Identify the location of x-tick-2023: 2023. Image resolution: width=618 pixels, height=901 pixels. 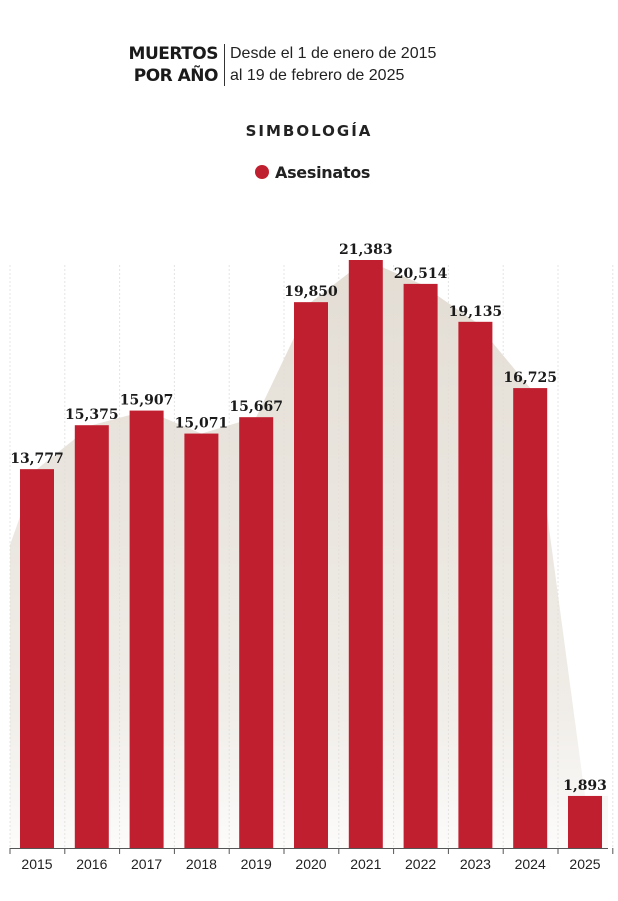
(475, 864).